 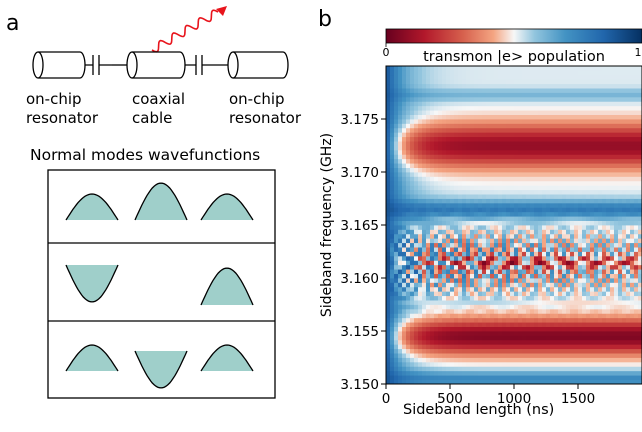 I want to click on cable-label-2: cable, so click(x=152, y=118).